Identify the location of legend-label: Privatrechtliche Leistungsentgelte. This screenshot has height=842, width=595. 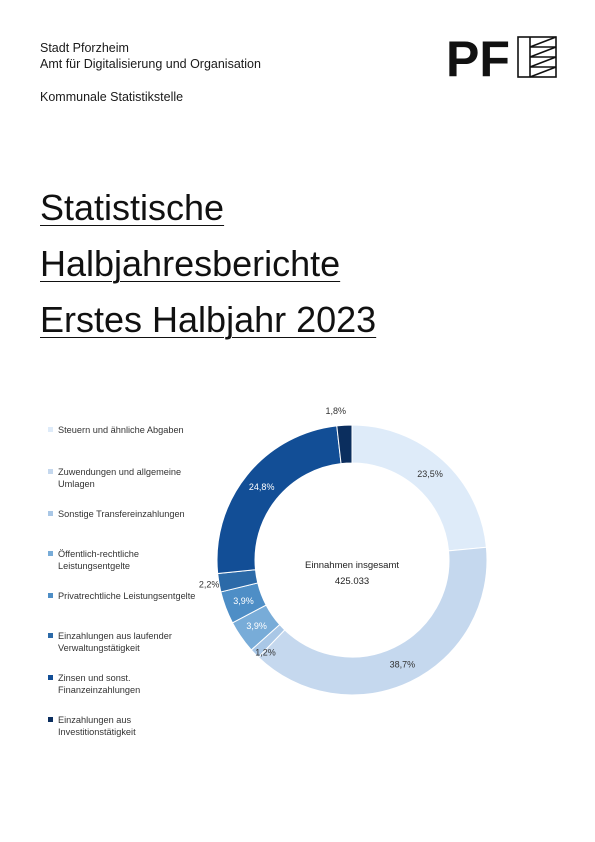
(127, 596).